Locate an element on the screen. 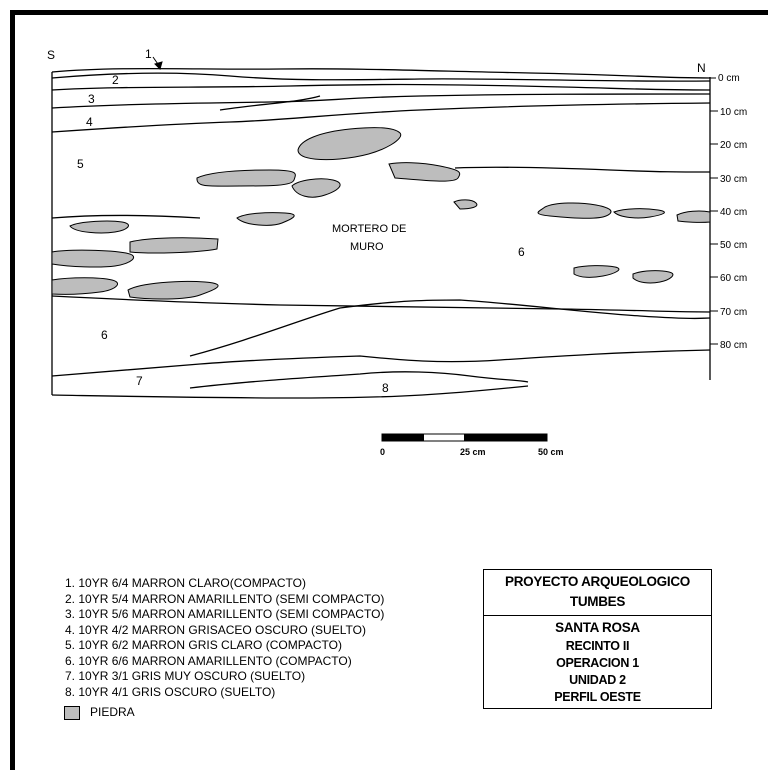  layer-label: 2 is located at coordinates (115, 80).